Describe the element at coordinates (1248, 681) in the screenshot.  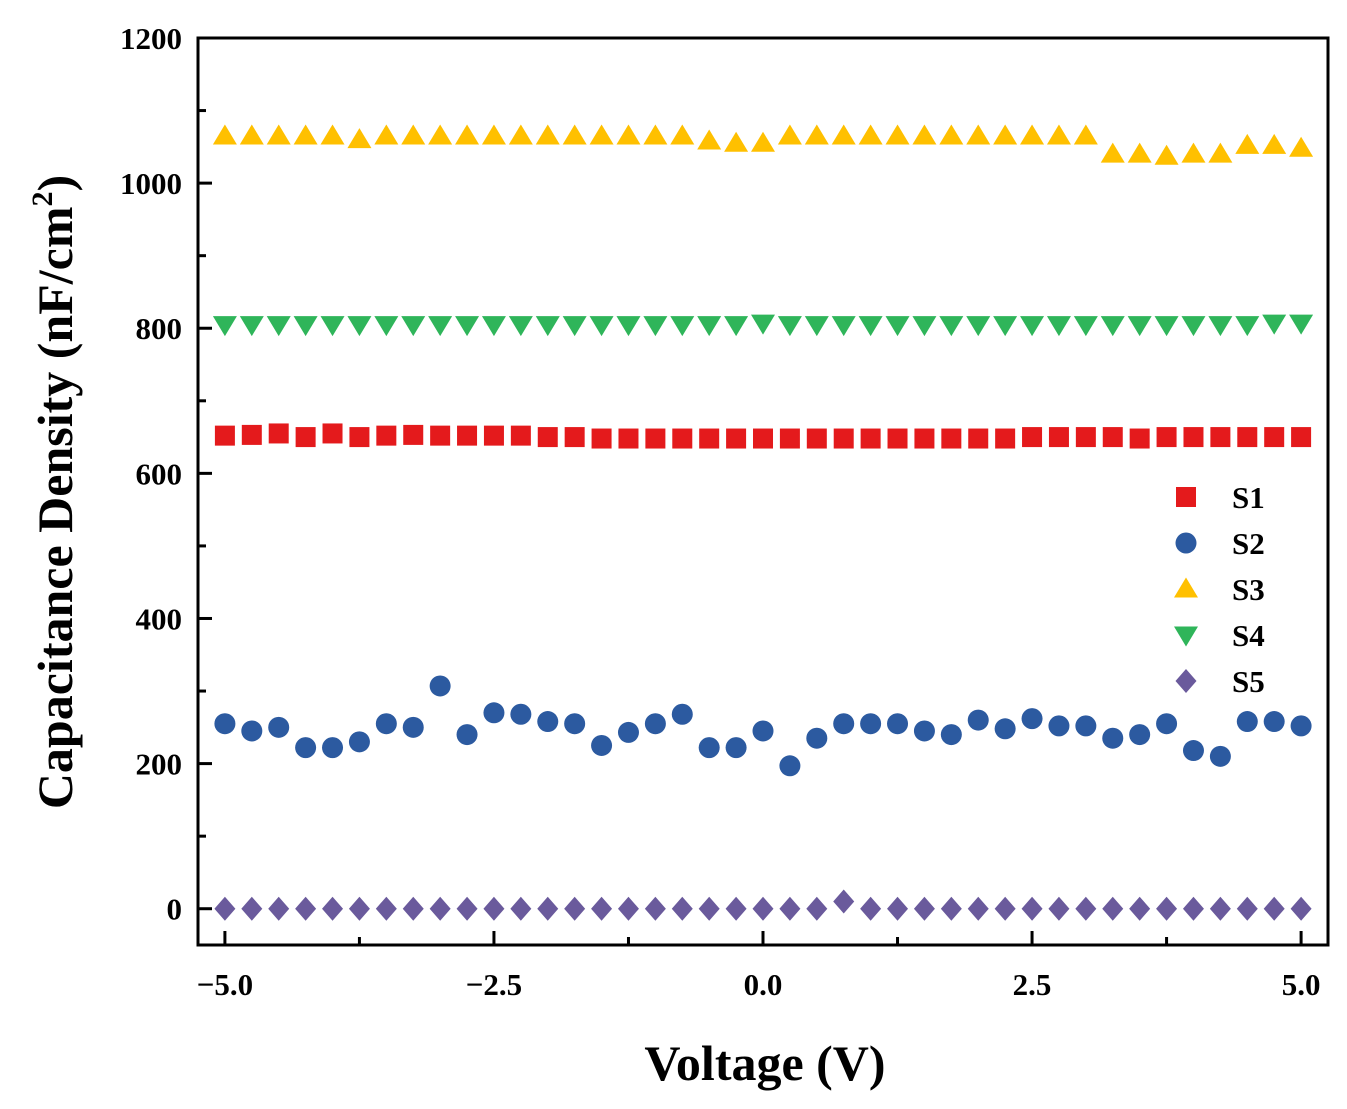
I see `legend-label-S5: S5` at that location.